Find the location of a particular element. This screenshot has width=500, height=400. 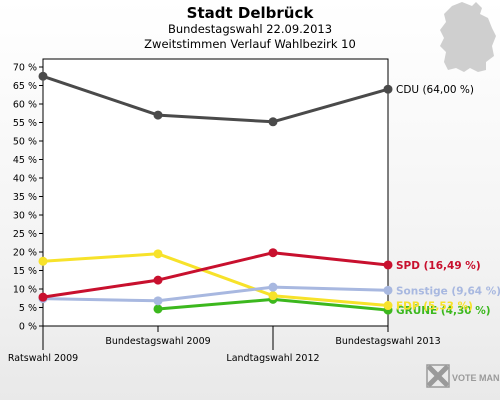

x-tick-label: Landtagswahl 2012 is located at coordinates (272, 358).